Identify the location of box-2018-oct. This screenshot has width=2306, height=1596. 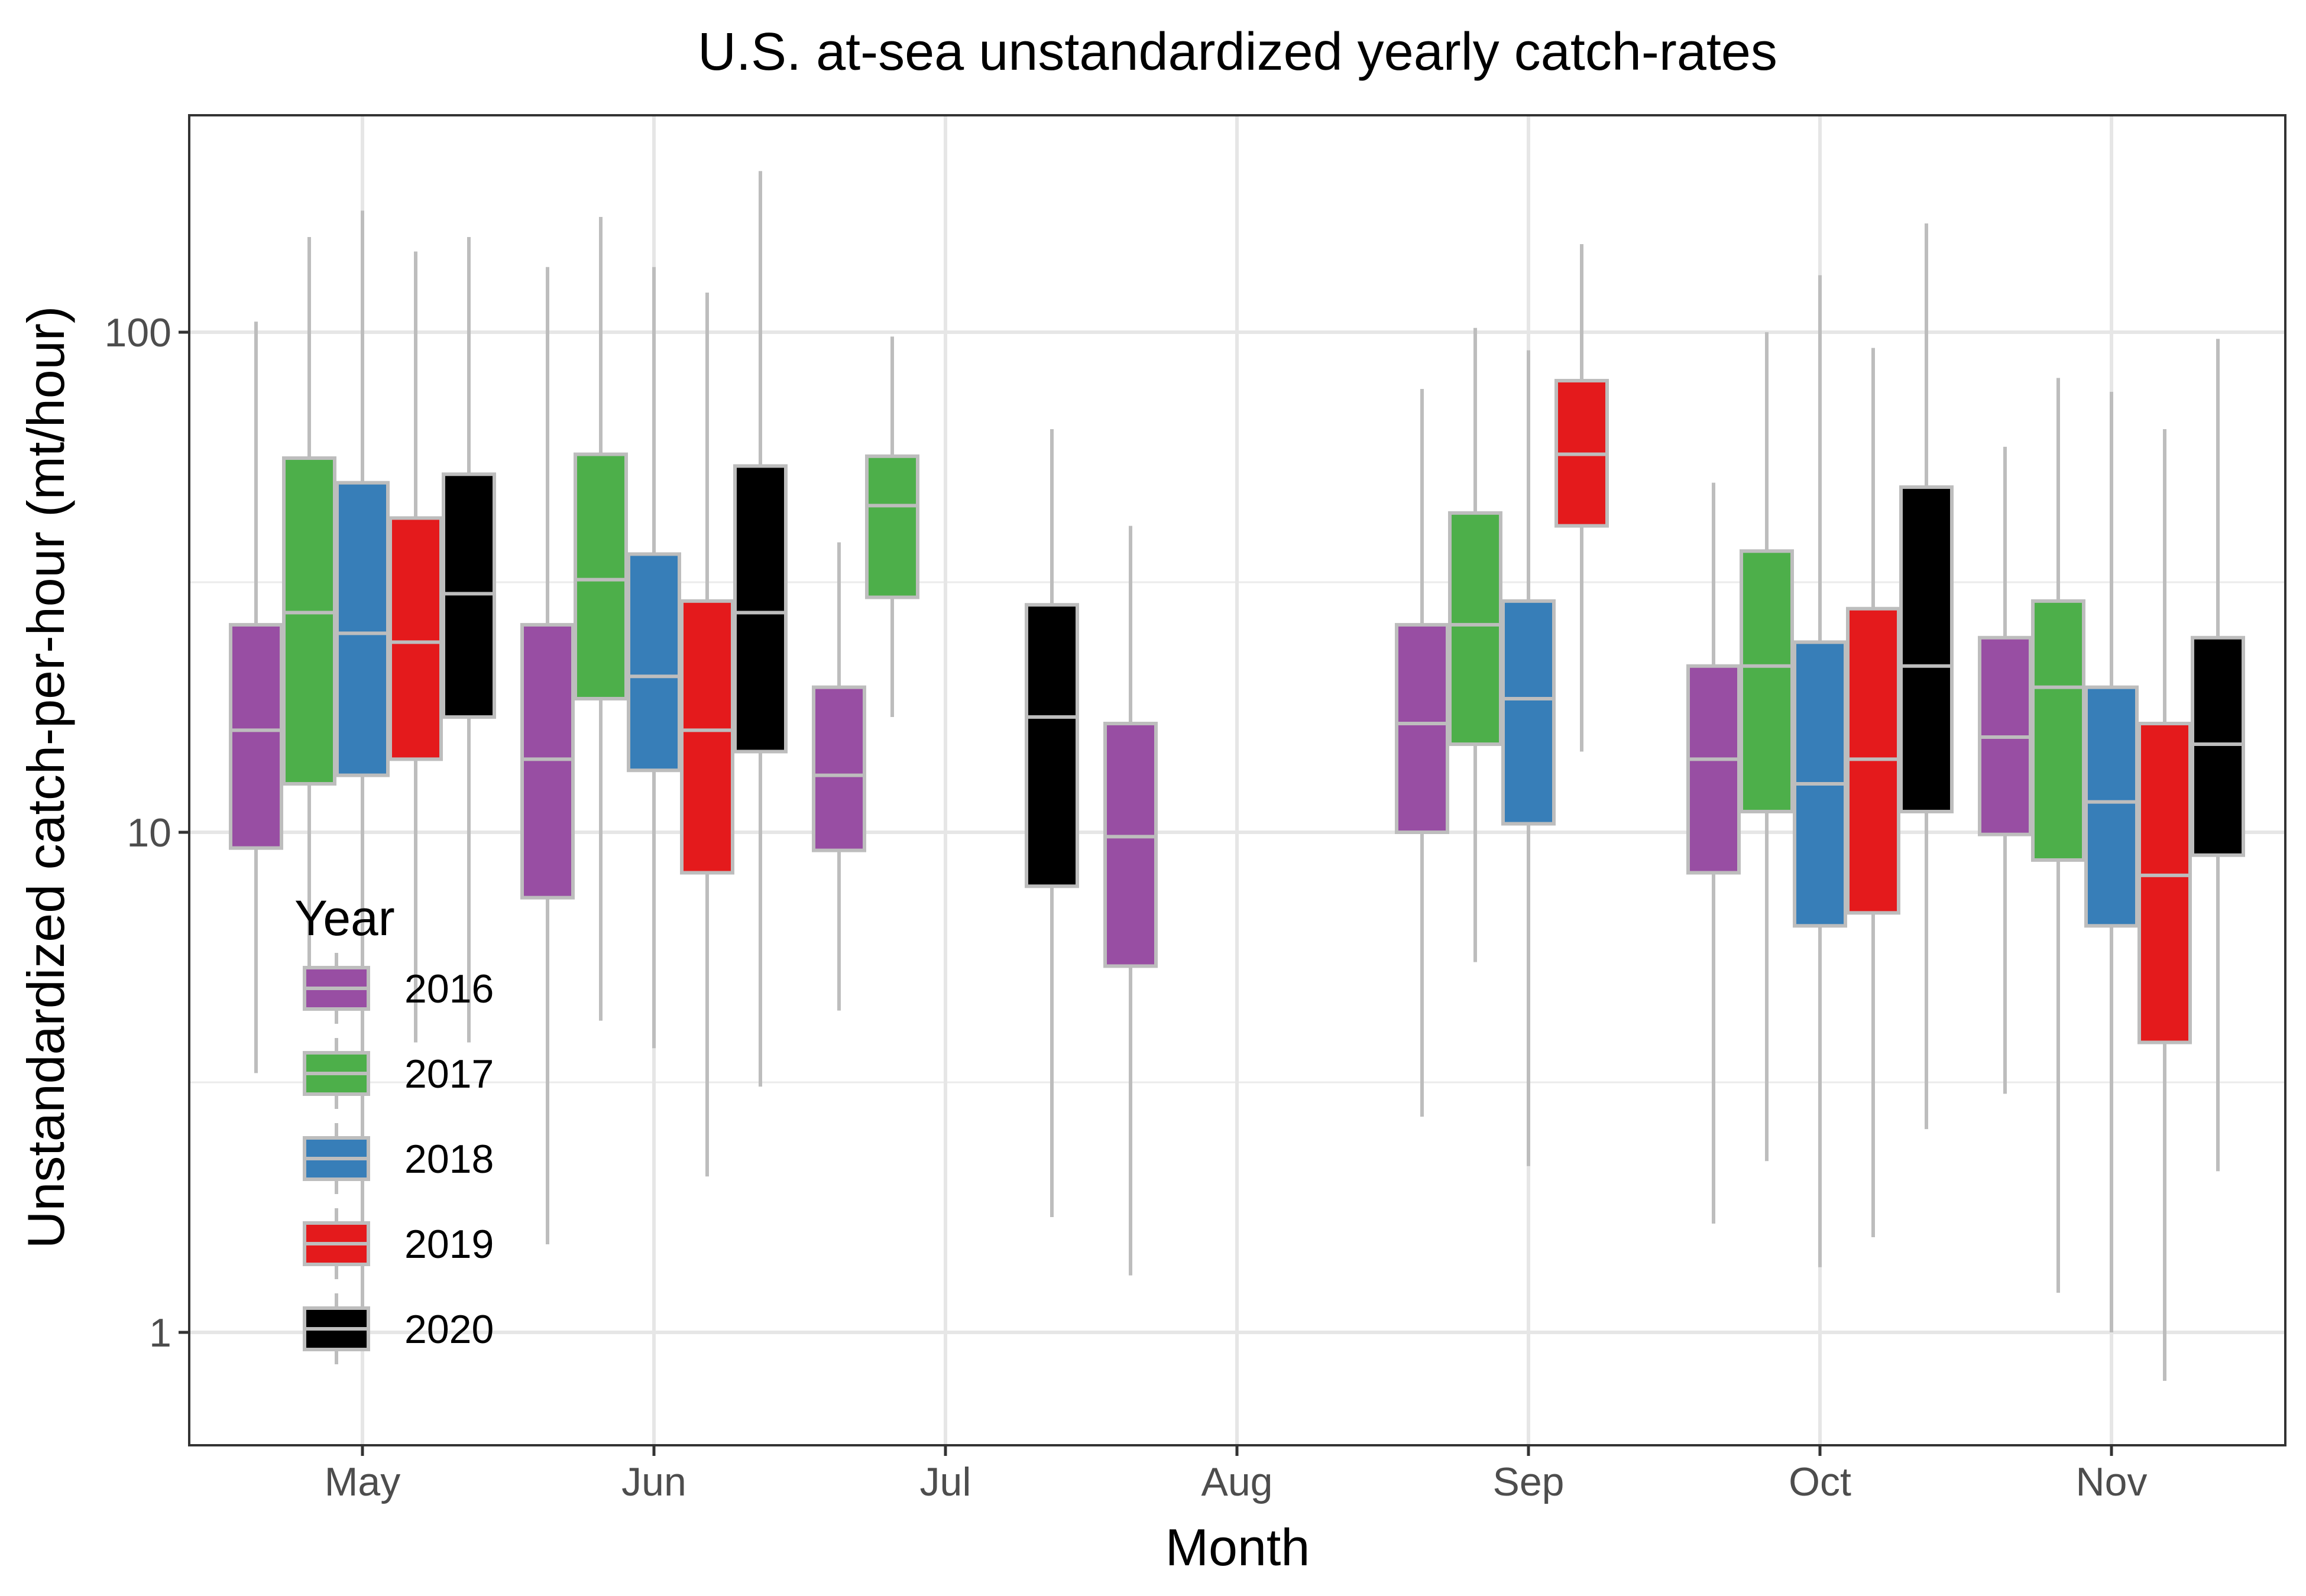
(1820, 771).